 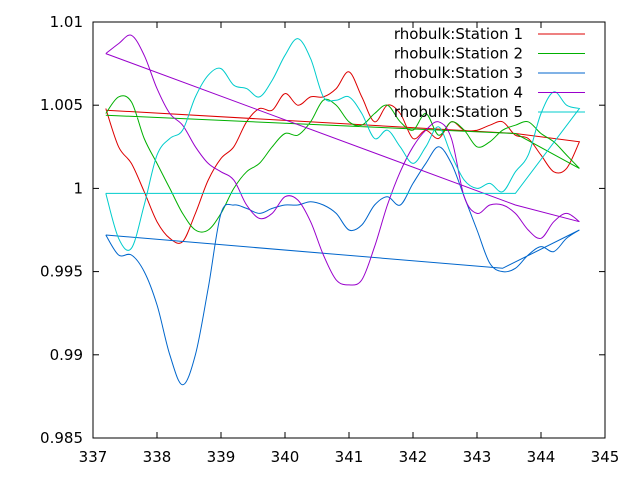 I want to click on legend-label-station-1: rhobulk:Station 1, so click(x=458, y=34).